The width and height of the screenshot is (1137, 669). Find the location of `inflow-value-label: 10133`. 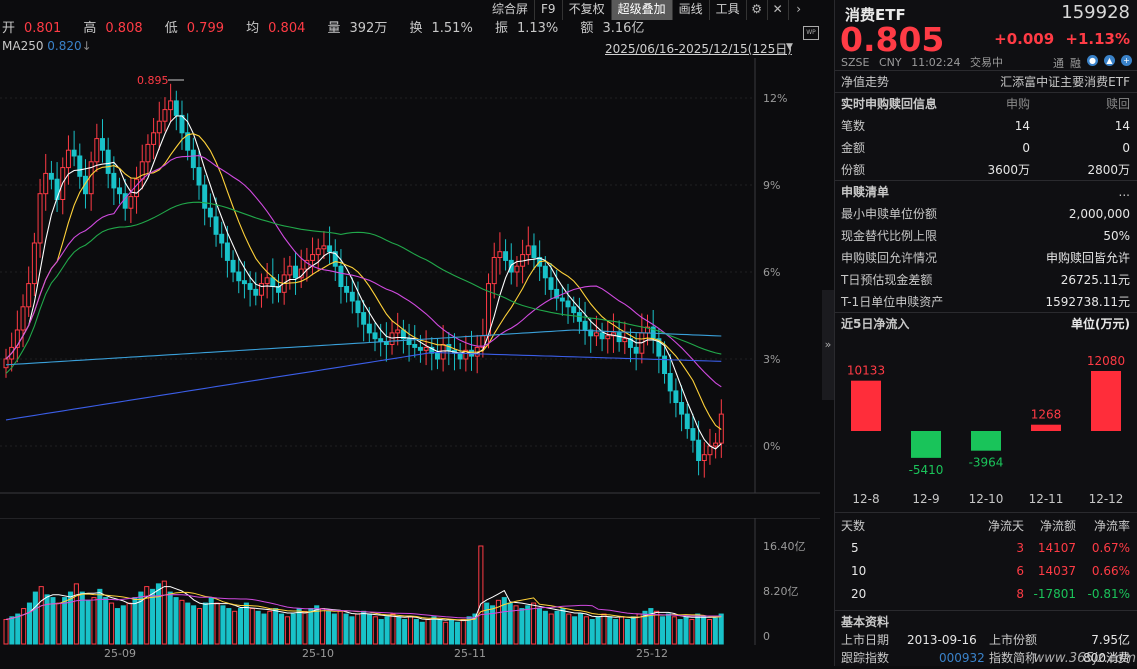

inflow-value-label: 10133 is located at coordinates (866, 371).